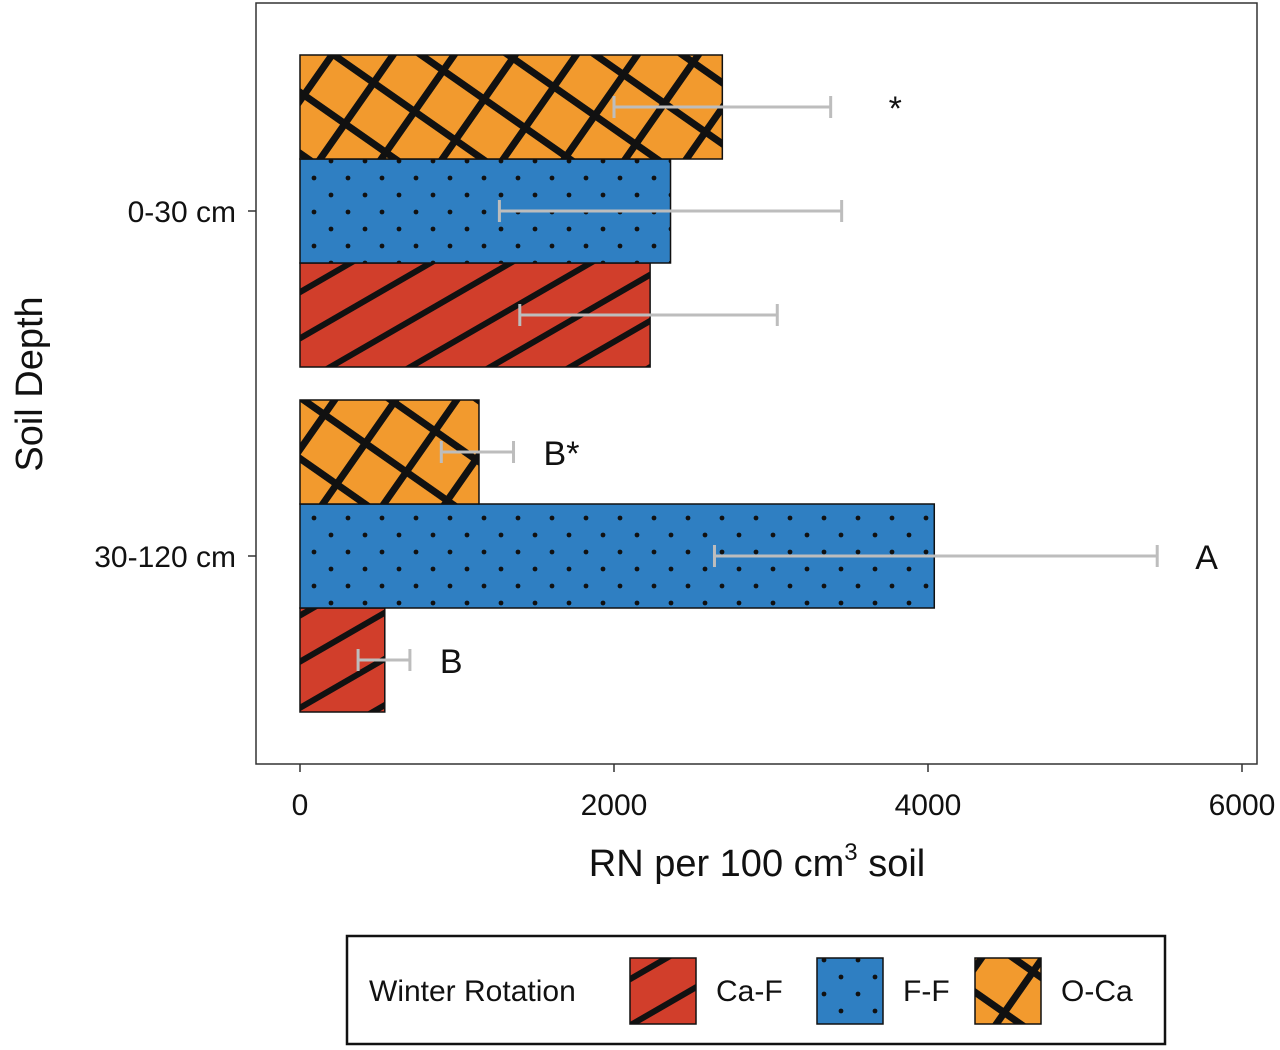 Image resolution: width=1280 pixels, height=1050 pixels. Describe the element at coordinates (1206, 558) in the screenshot. I see `annotation-30-120-cm-f-f: A` at that location.